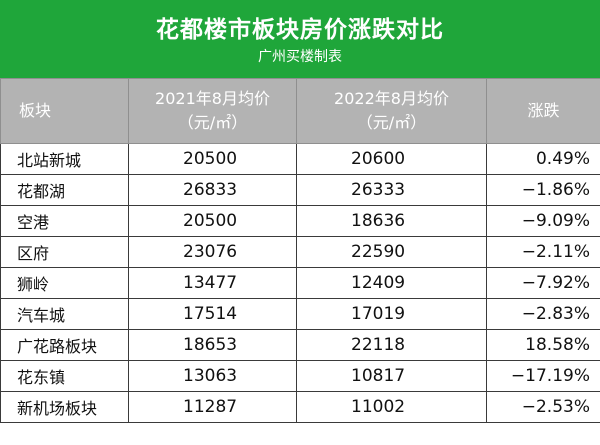 Image resolution: width=600 pixels, height=445 pixels. I want to click on table-row: 区府 23076 22590 −2.11%, so click(300, 252).